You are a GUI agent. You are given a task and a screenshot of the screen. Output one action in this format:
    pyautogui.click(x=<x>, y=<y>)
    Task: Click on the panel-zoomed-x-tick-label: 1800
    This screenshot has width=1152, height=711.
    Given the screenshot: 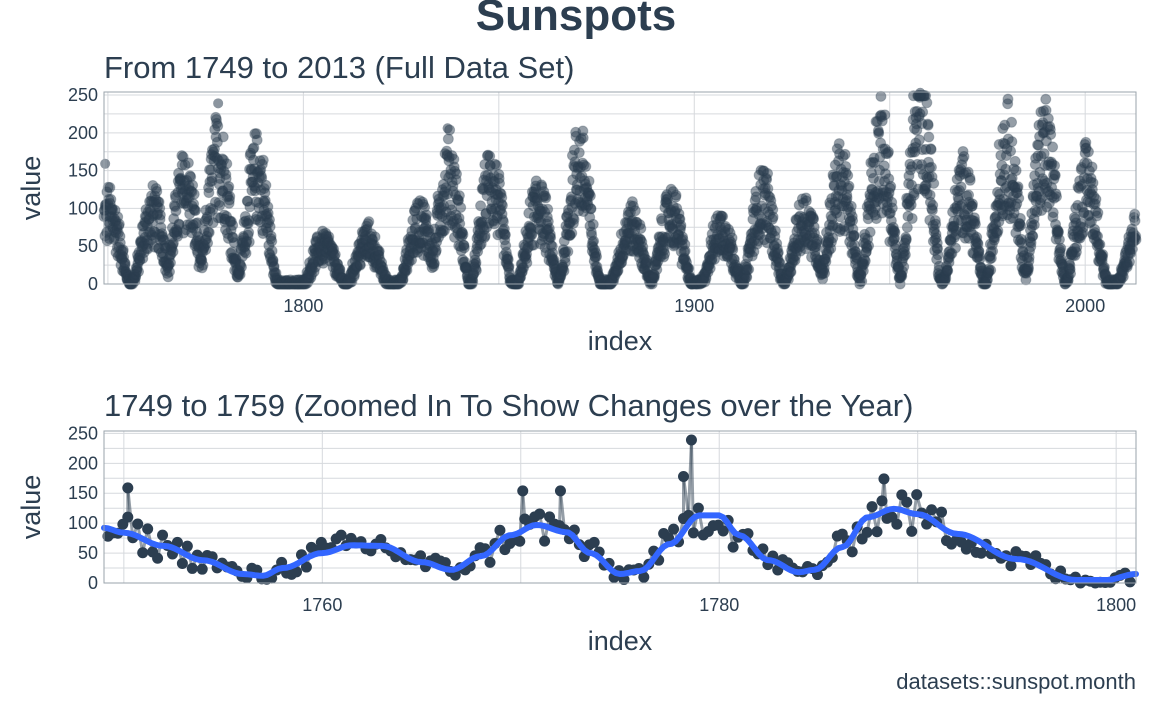 What is the action you would take?
    pyautogui.click(x=1116, y=605)
    